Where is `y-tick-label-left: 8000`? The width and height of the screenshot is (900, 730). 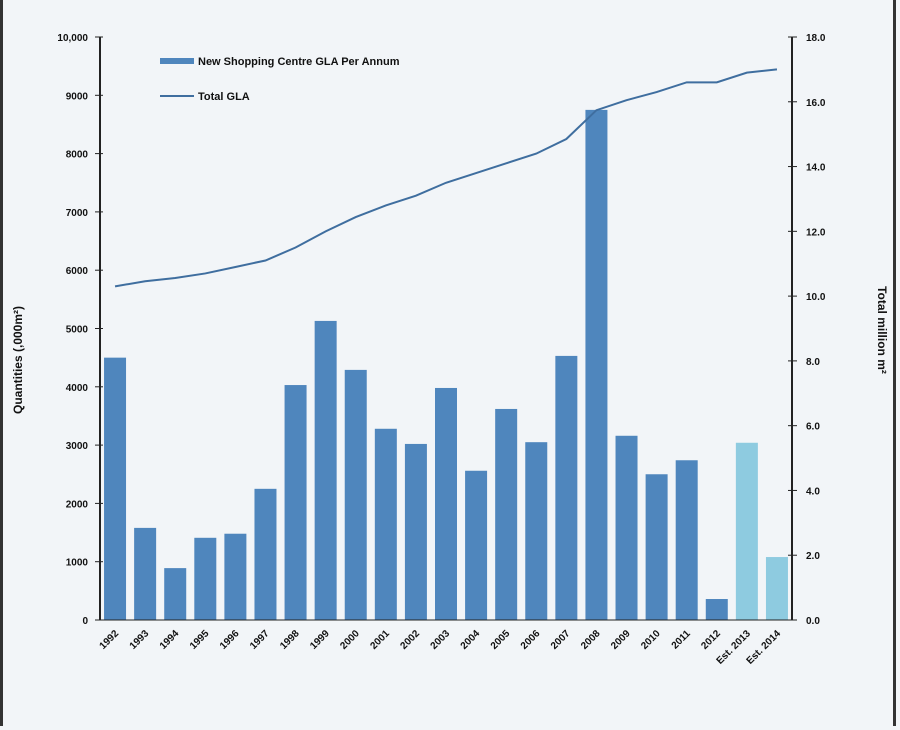 y-tick-label-left: 8000 is located at coordinates (77, 155).